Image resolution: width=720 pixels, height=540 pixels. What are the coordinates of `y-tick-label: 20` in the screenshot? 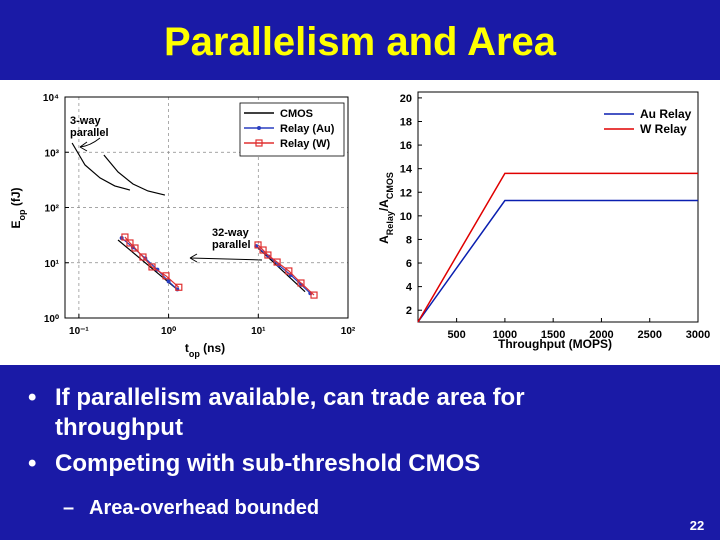 It's located at (406, 99).